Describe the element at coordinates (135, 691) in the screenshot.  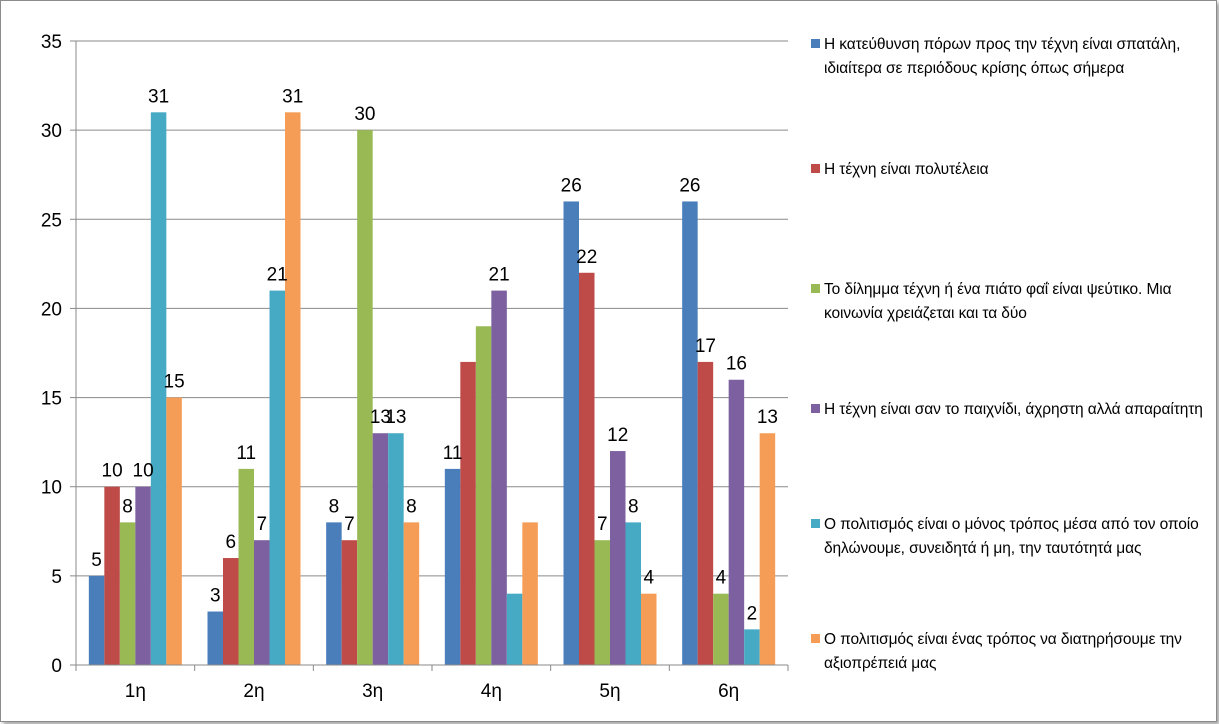
I see `x-category-label: 1η` at that location.